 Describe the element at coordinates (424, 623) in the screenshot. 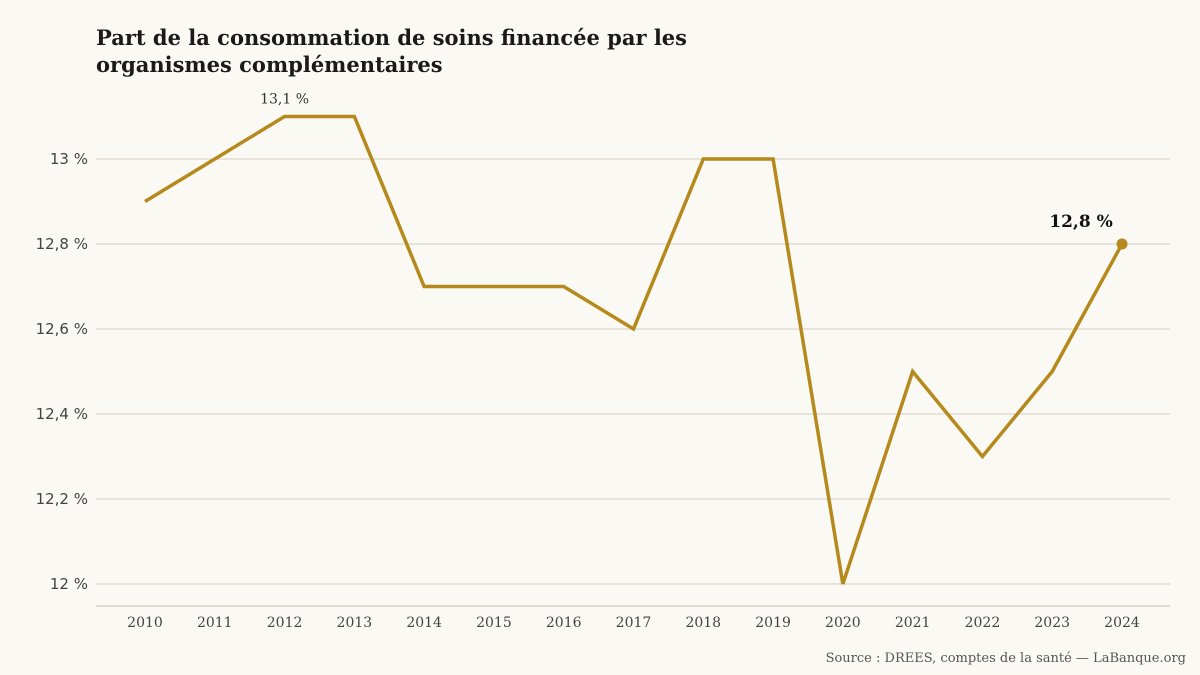

I see `x-tick-label: 2014` at that location.